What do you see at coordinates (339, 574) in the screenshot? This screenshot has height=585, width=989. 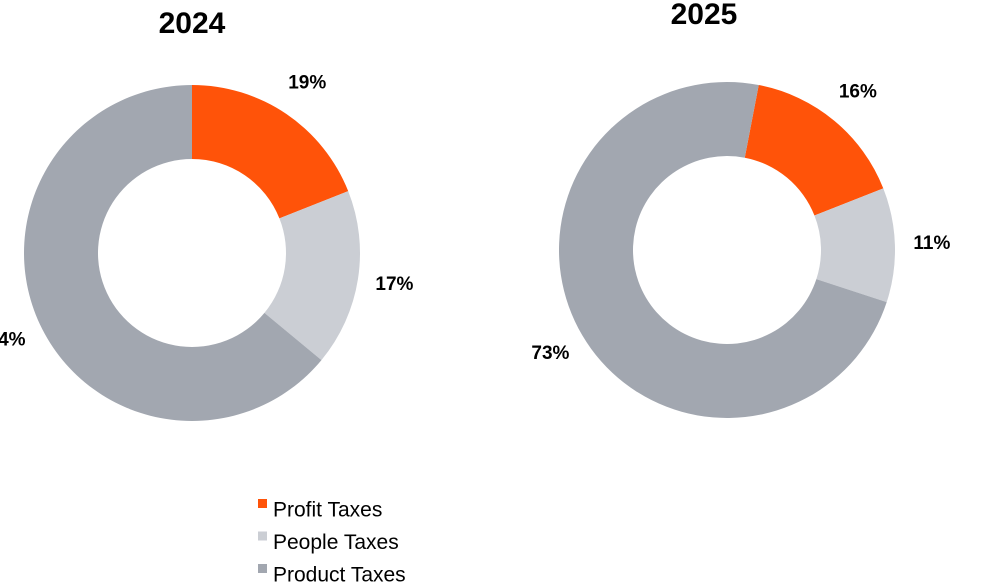 I see `legend-label: Product Taxes` at bounding box center [339, 574].